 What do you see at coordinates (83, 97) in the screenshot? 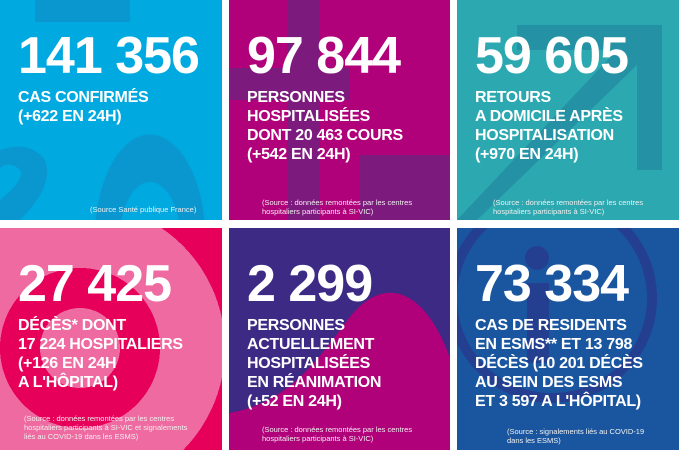
I see `label-line: CAS CONFIRMÉS` at bounding box center [83, 97].